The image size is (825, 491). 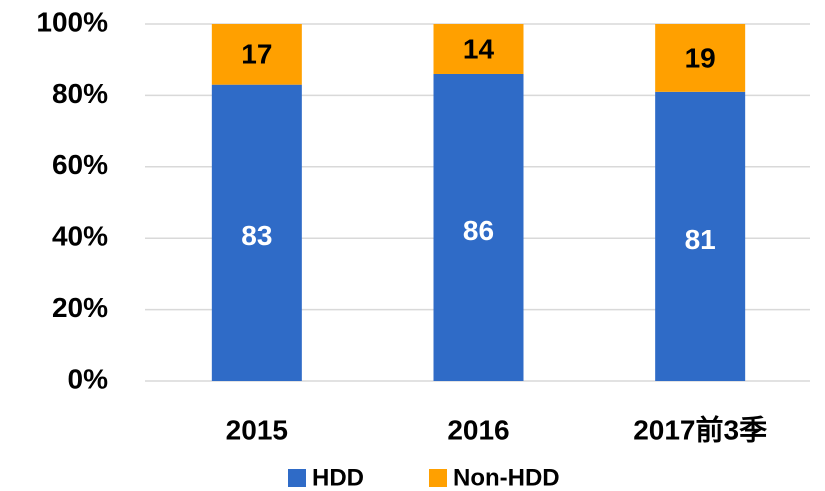 What do you see at coordinates (700, 239) in the screenshot?
I see `data-label: 81` at bounding box center [700, 239].